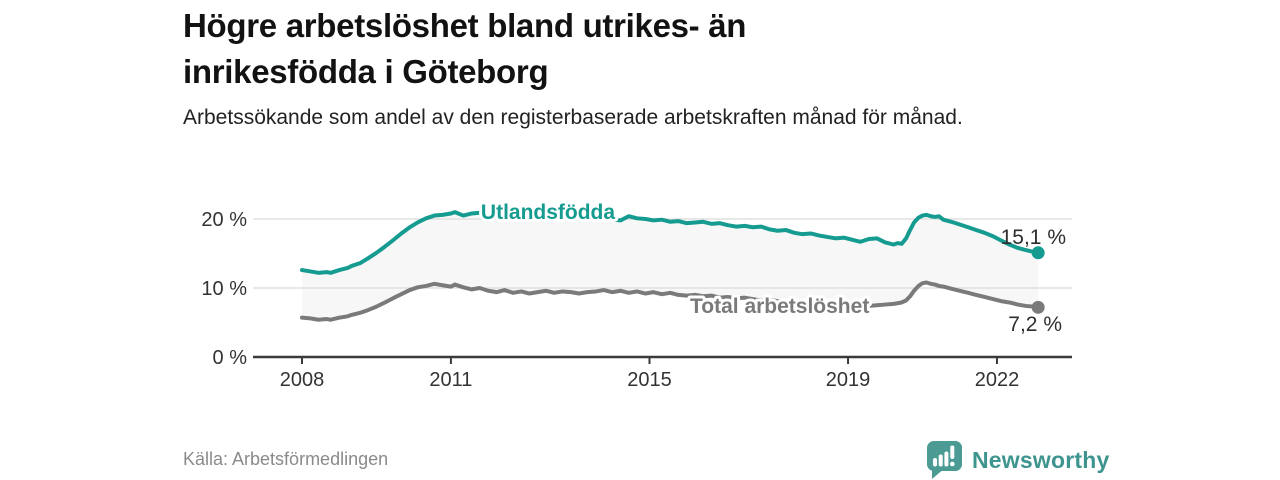 This screenshot has width=1280, height=480. I want to click on newsworthy-logo-icon, so click(944, 460).